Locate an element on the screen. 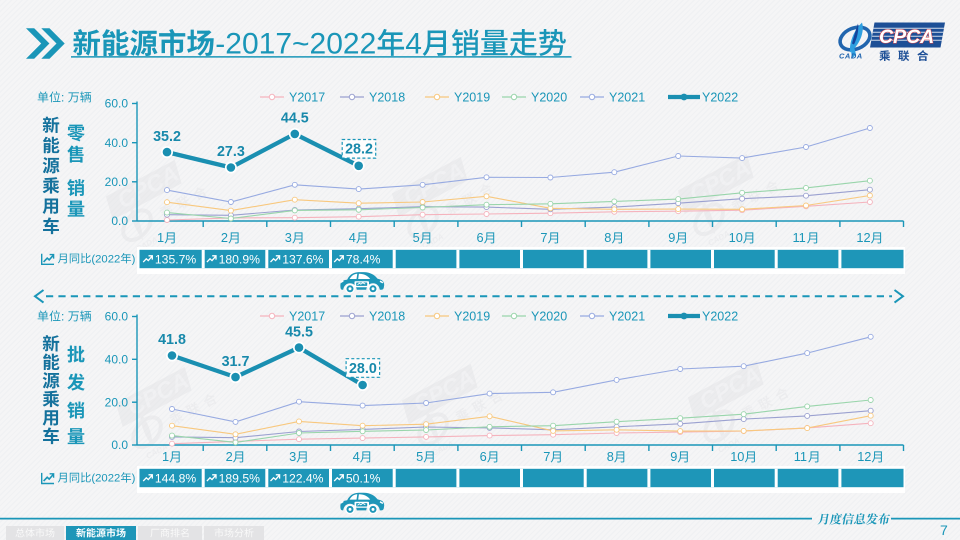 The height and width of the screenshot is (540, 960). svg-text: 28.0 is located at coordinates (363, 369).